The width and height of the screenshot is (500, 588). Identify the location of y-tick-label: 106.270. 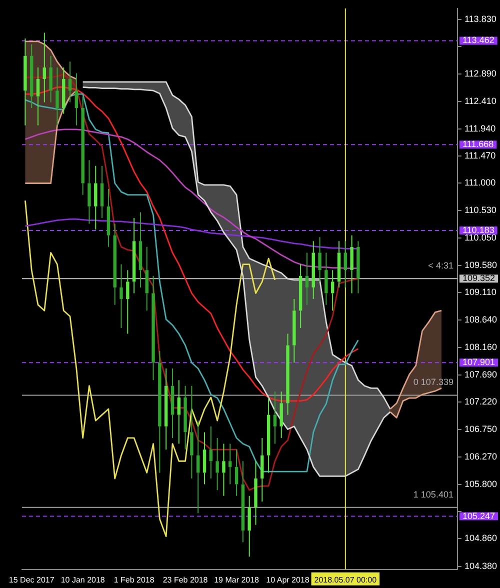
(481, 457).